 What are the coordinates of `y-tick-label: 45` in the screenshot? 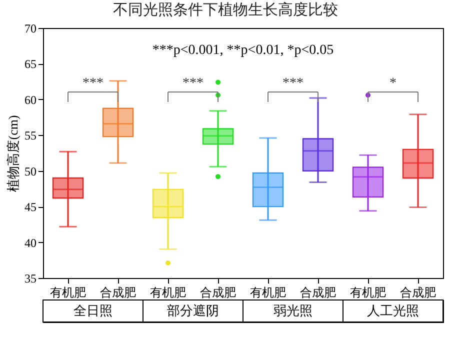 It's located at (30, 207).